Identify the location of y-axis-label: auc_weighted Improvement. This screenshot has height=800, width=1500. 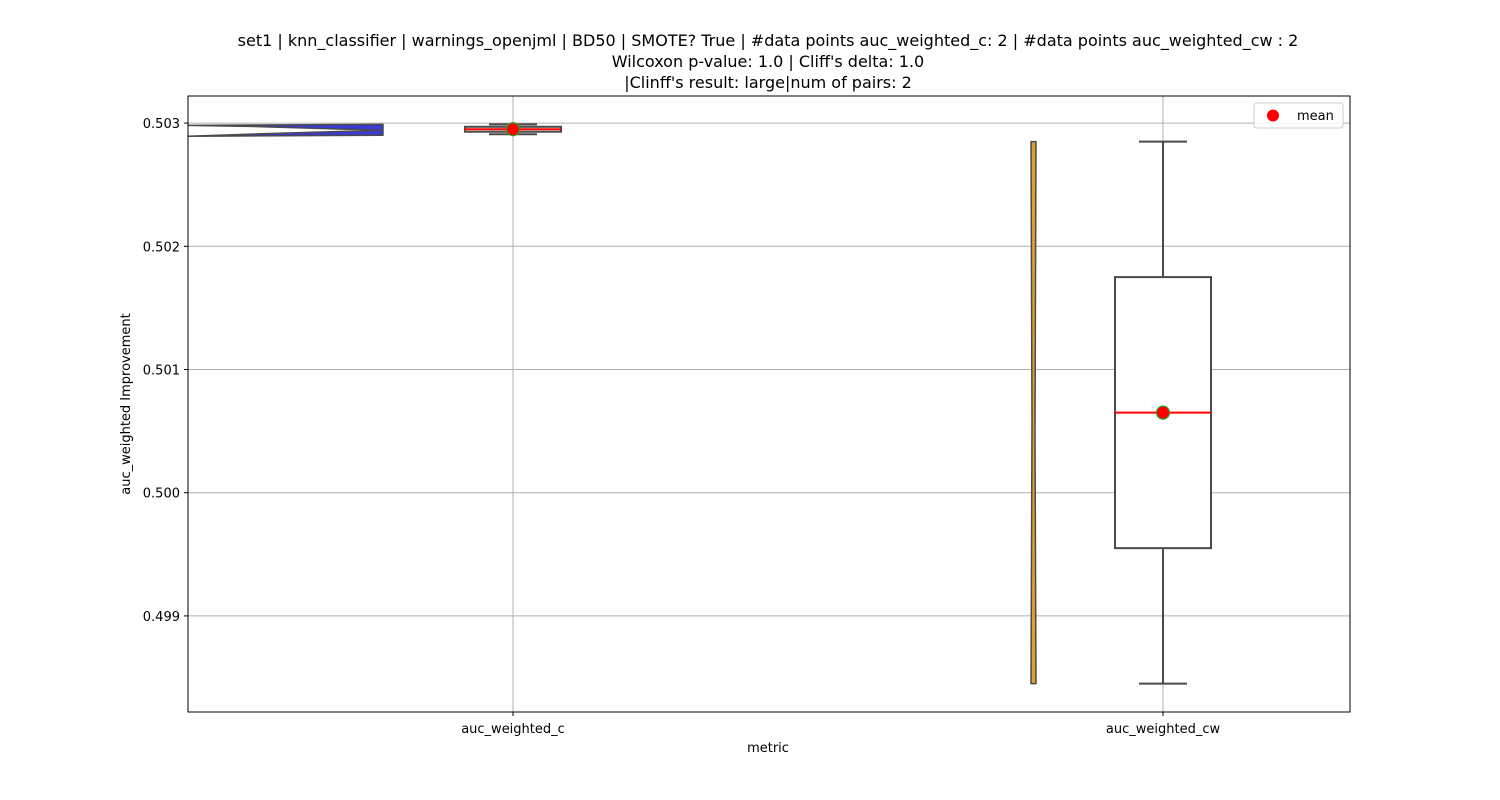
(126, 404).